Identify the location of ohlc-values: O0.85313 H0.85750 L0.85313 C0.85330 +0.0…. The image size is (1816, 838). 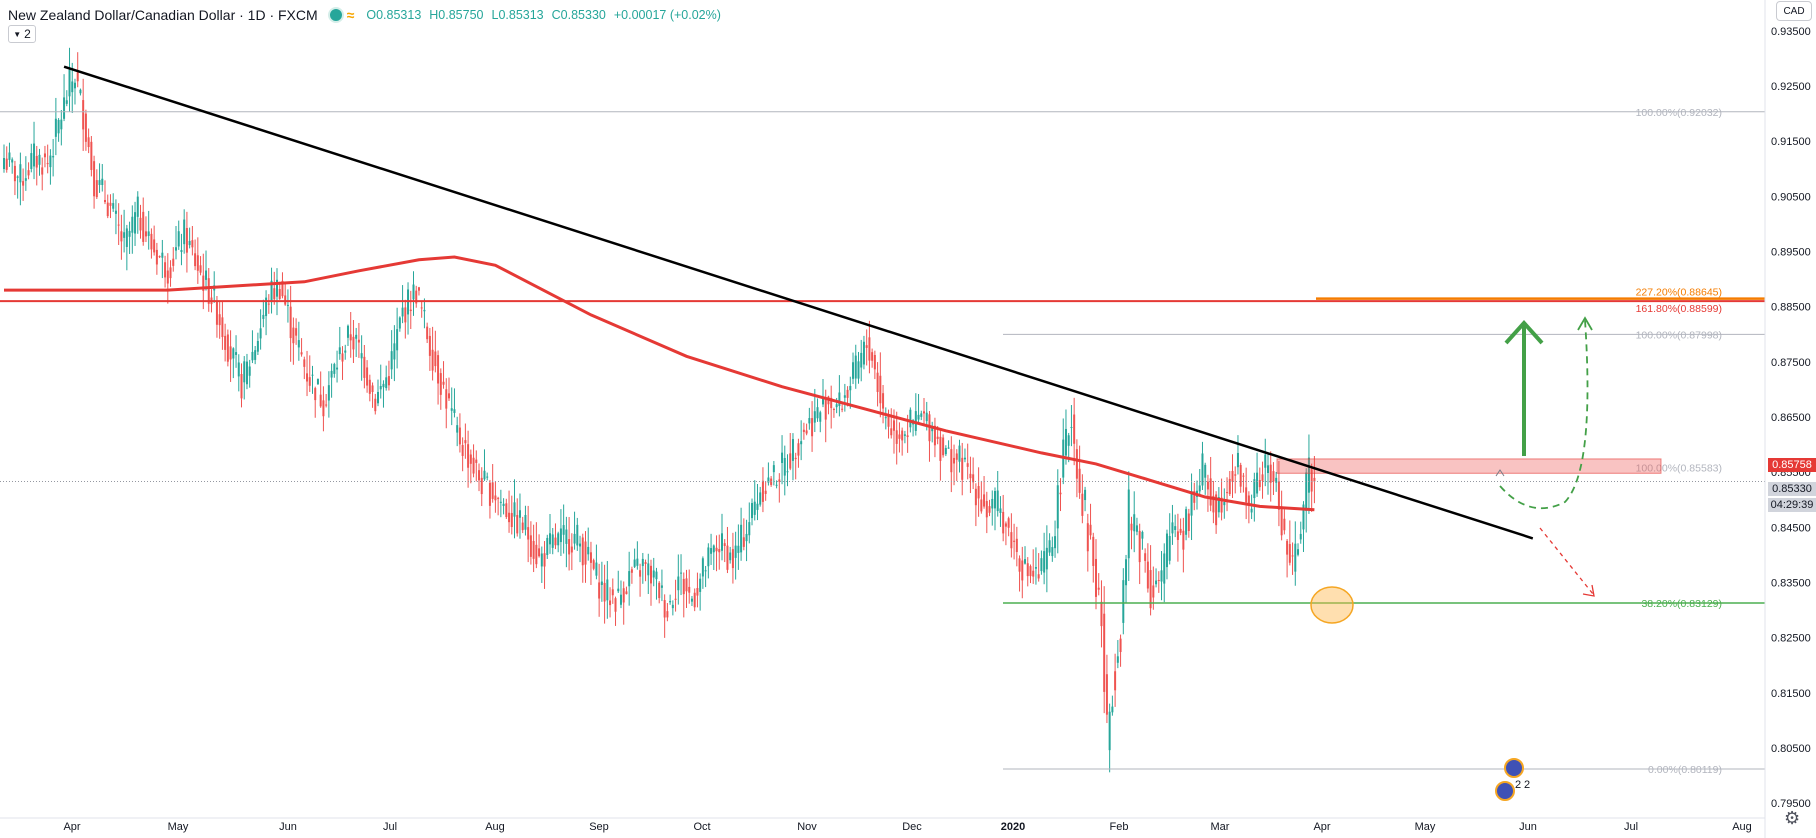
(543, 15).